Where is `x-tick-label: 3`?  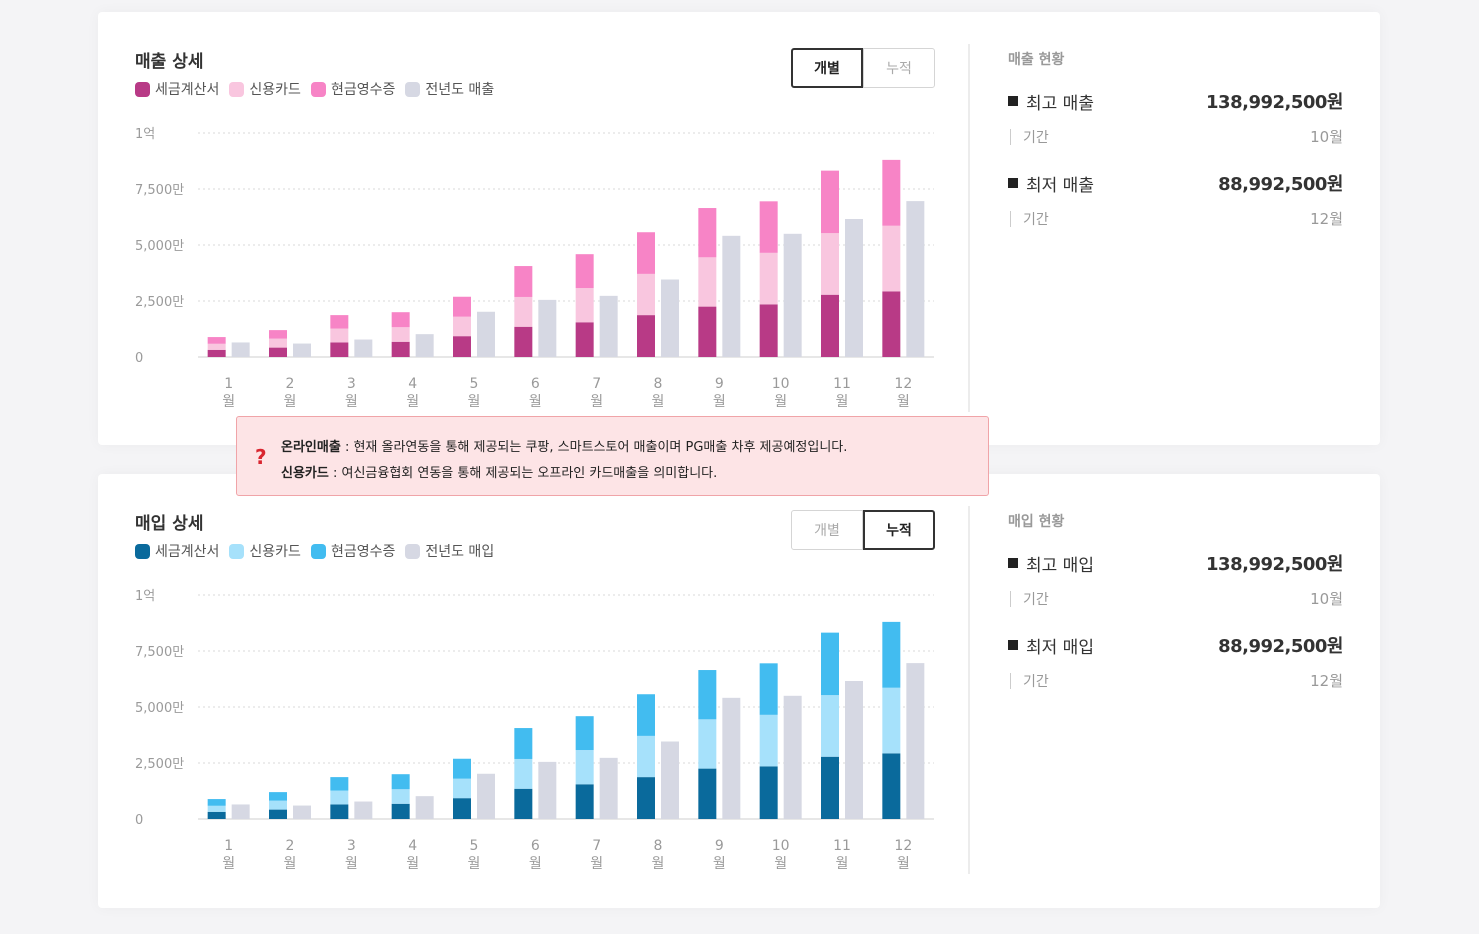
x-tick-label: 3 is located at coordinates (351, 846).